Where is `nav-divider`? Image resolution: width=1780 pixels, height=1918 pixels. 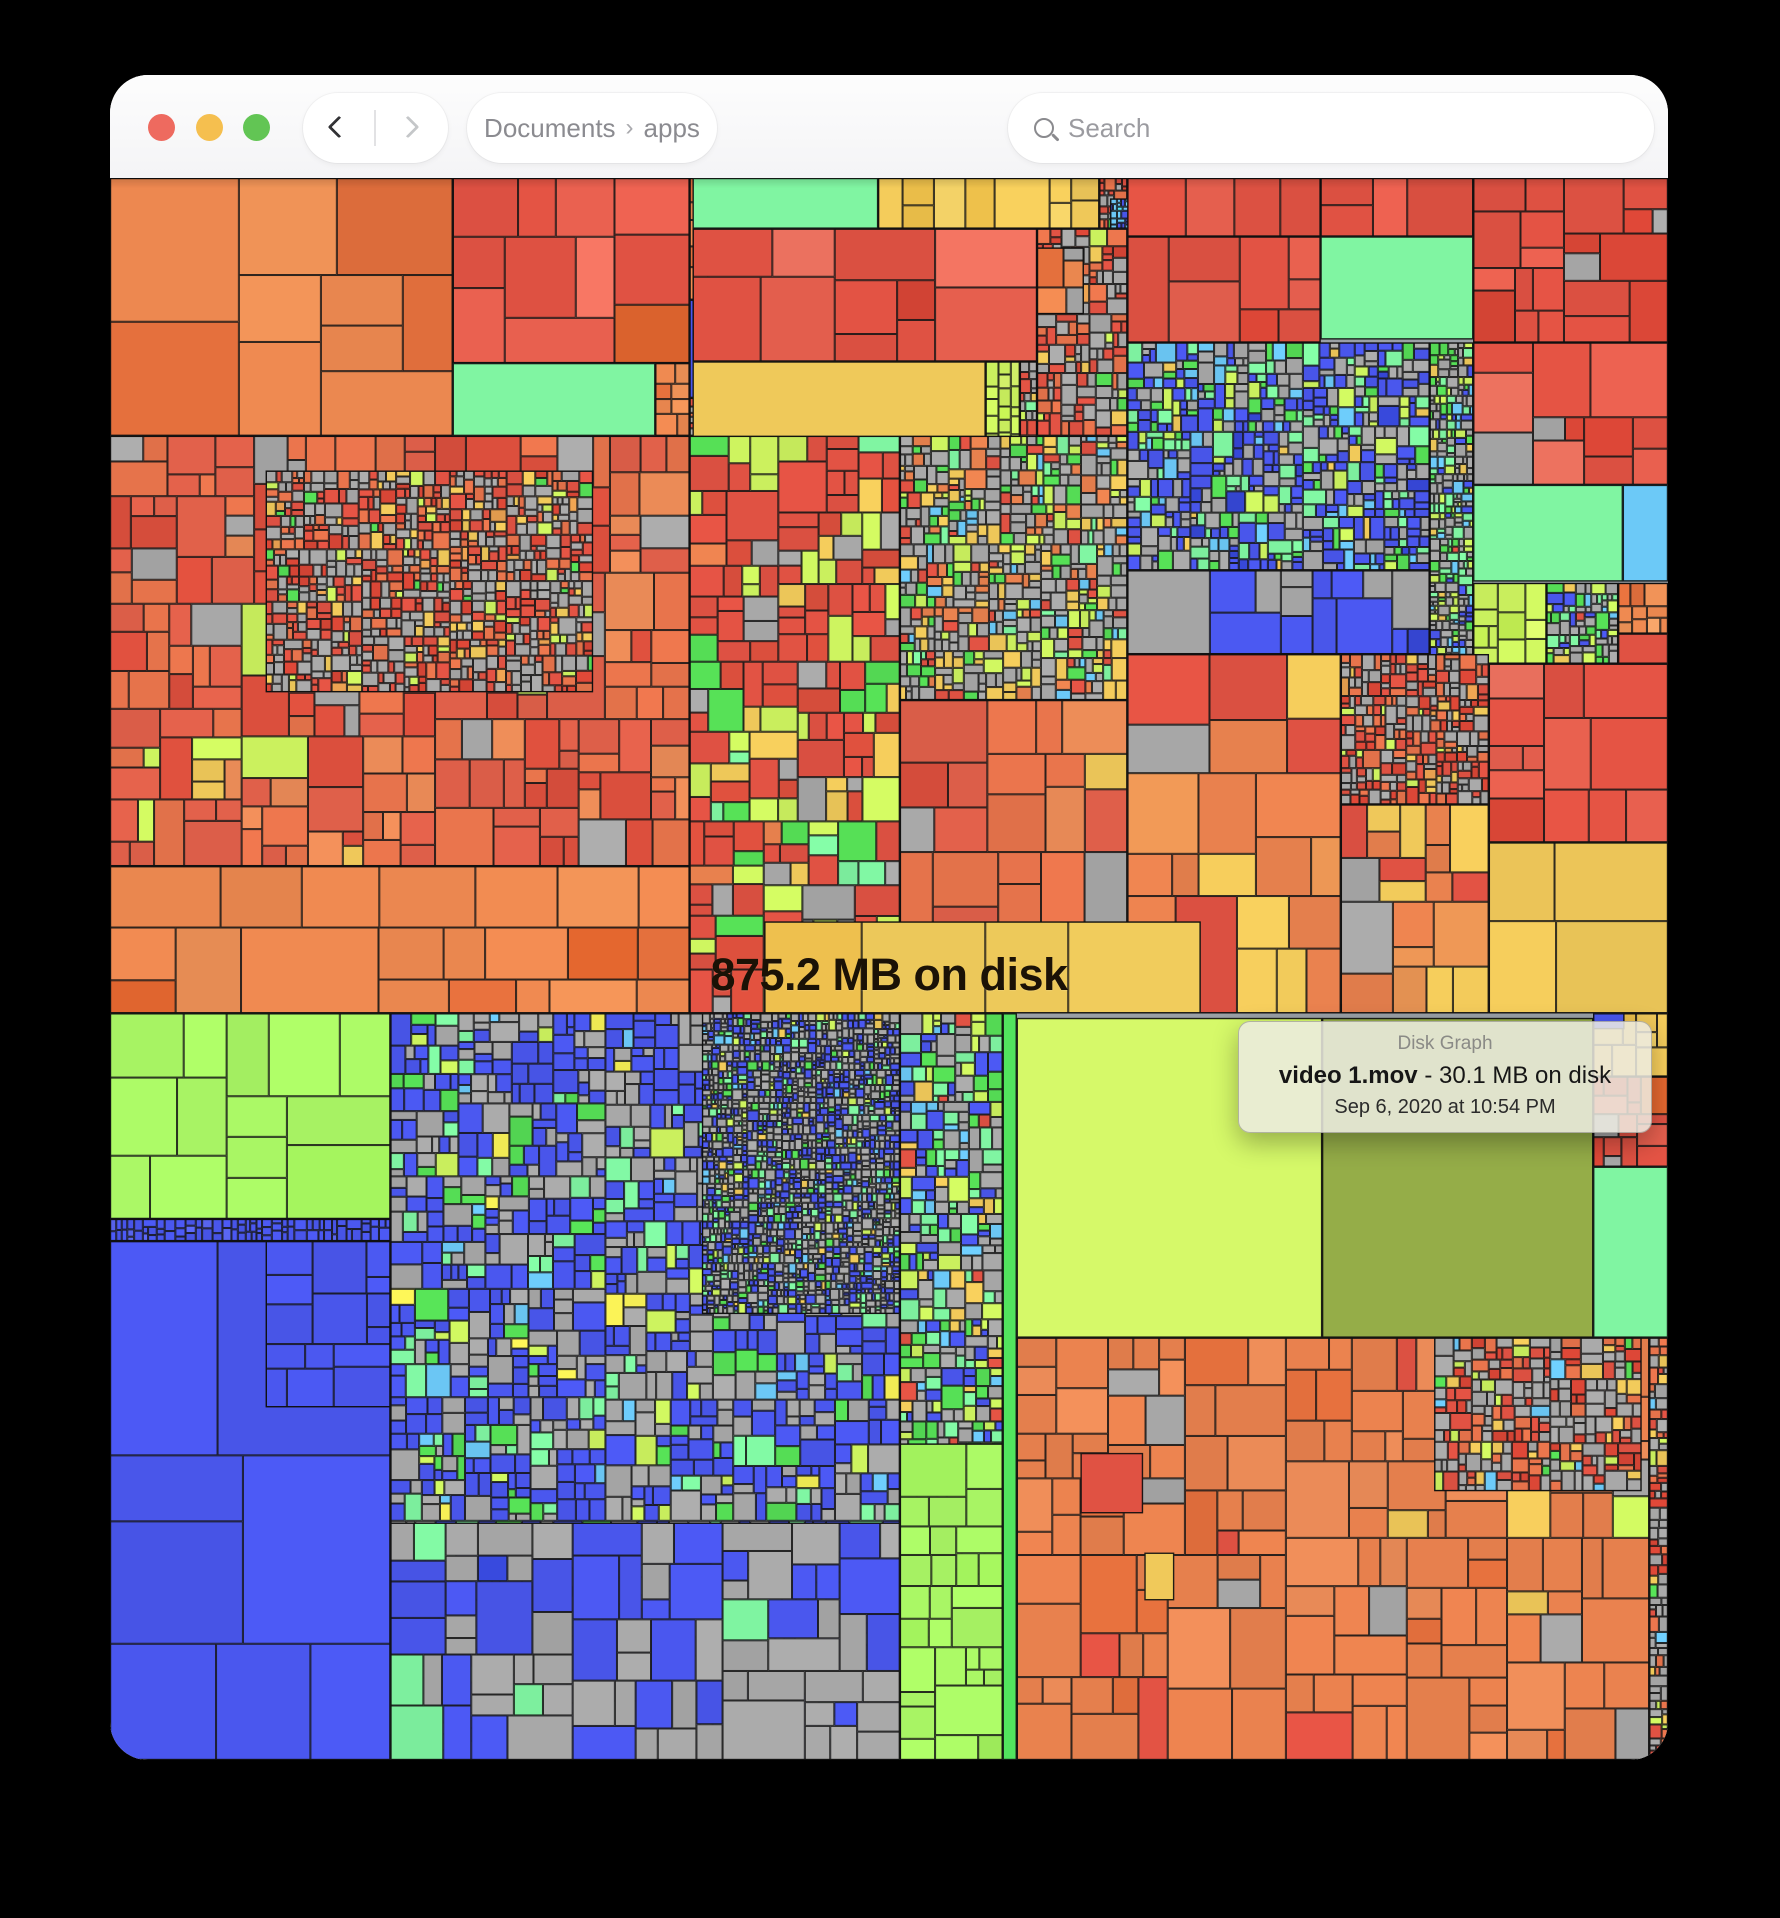
nav-divider is located at coordinates (375, 128).